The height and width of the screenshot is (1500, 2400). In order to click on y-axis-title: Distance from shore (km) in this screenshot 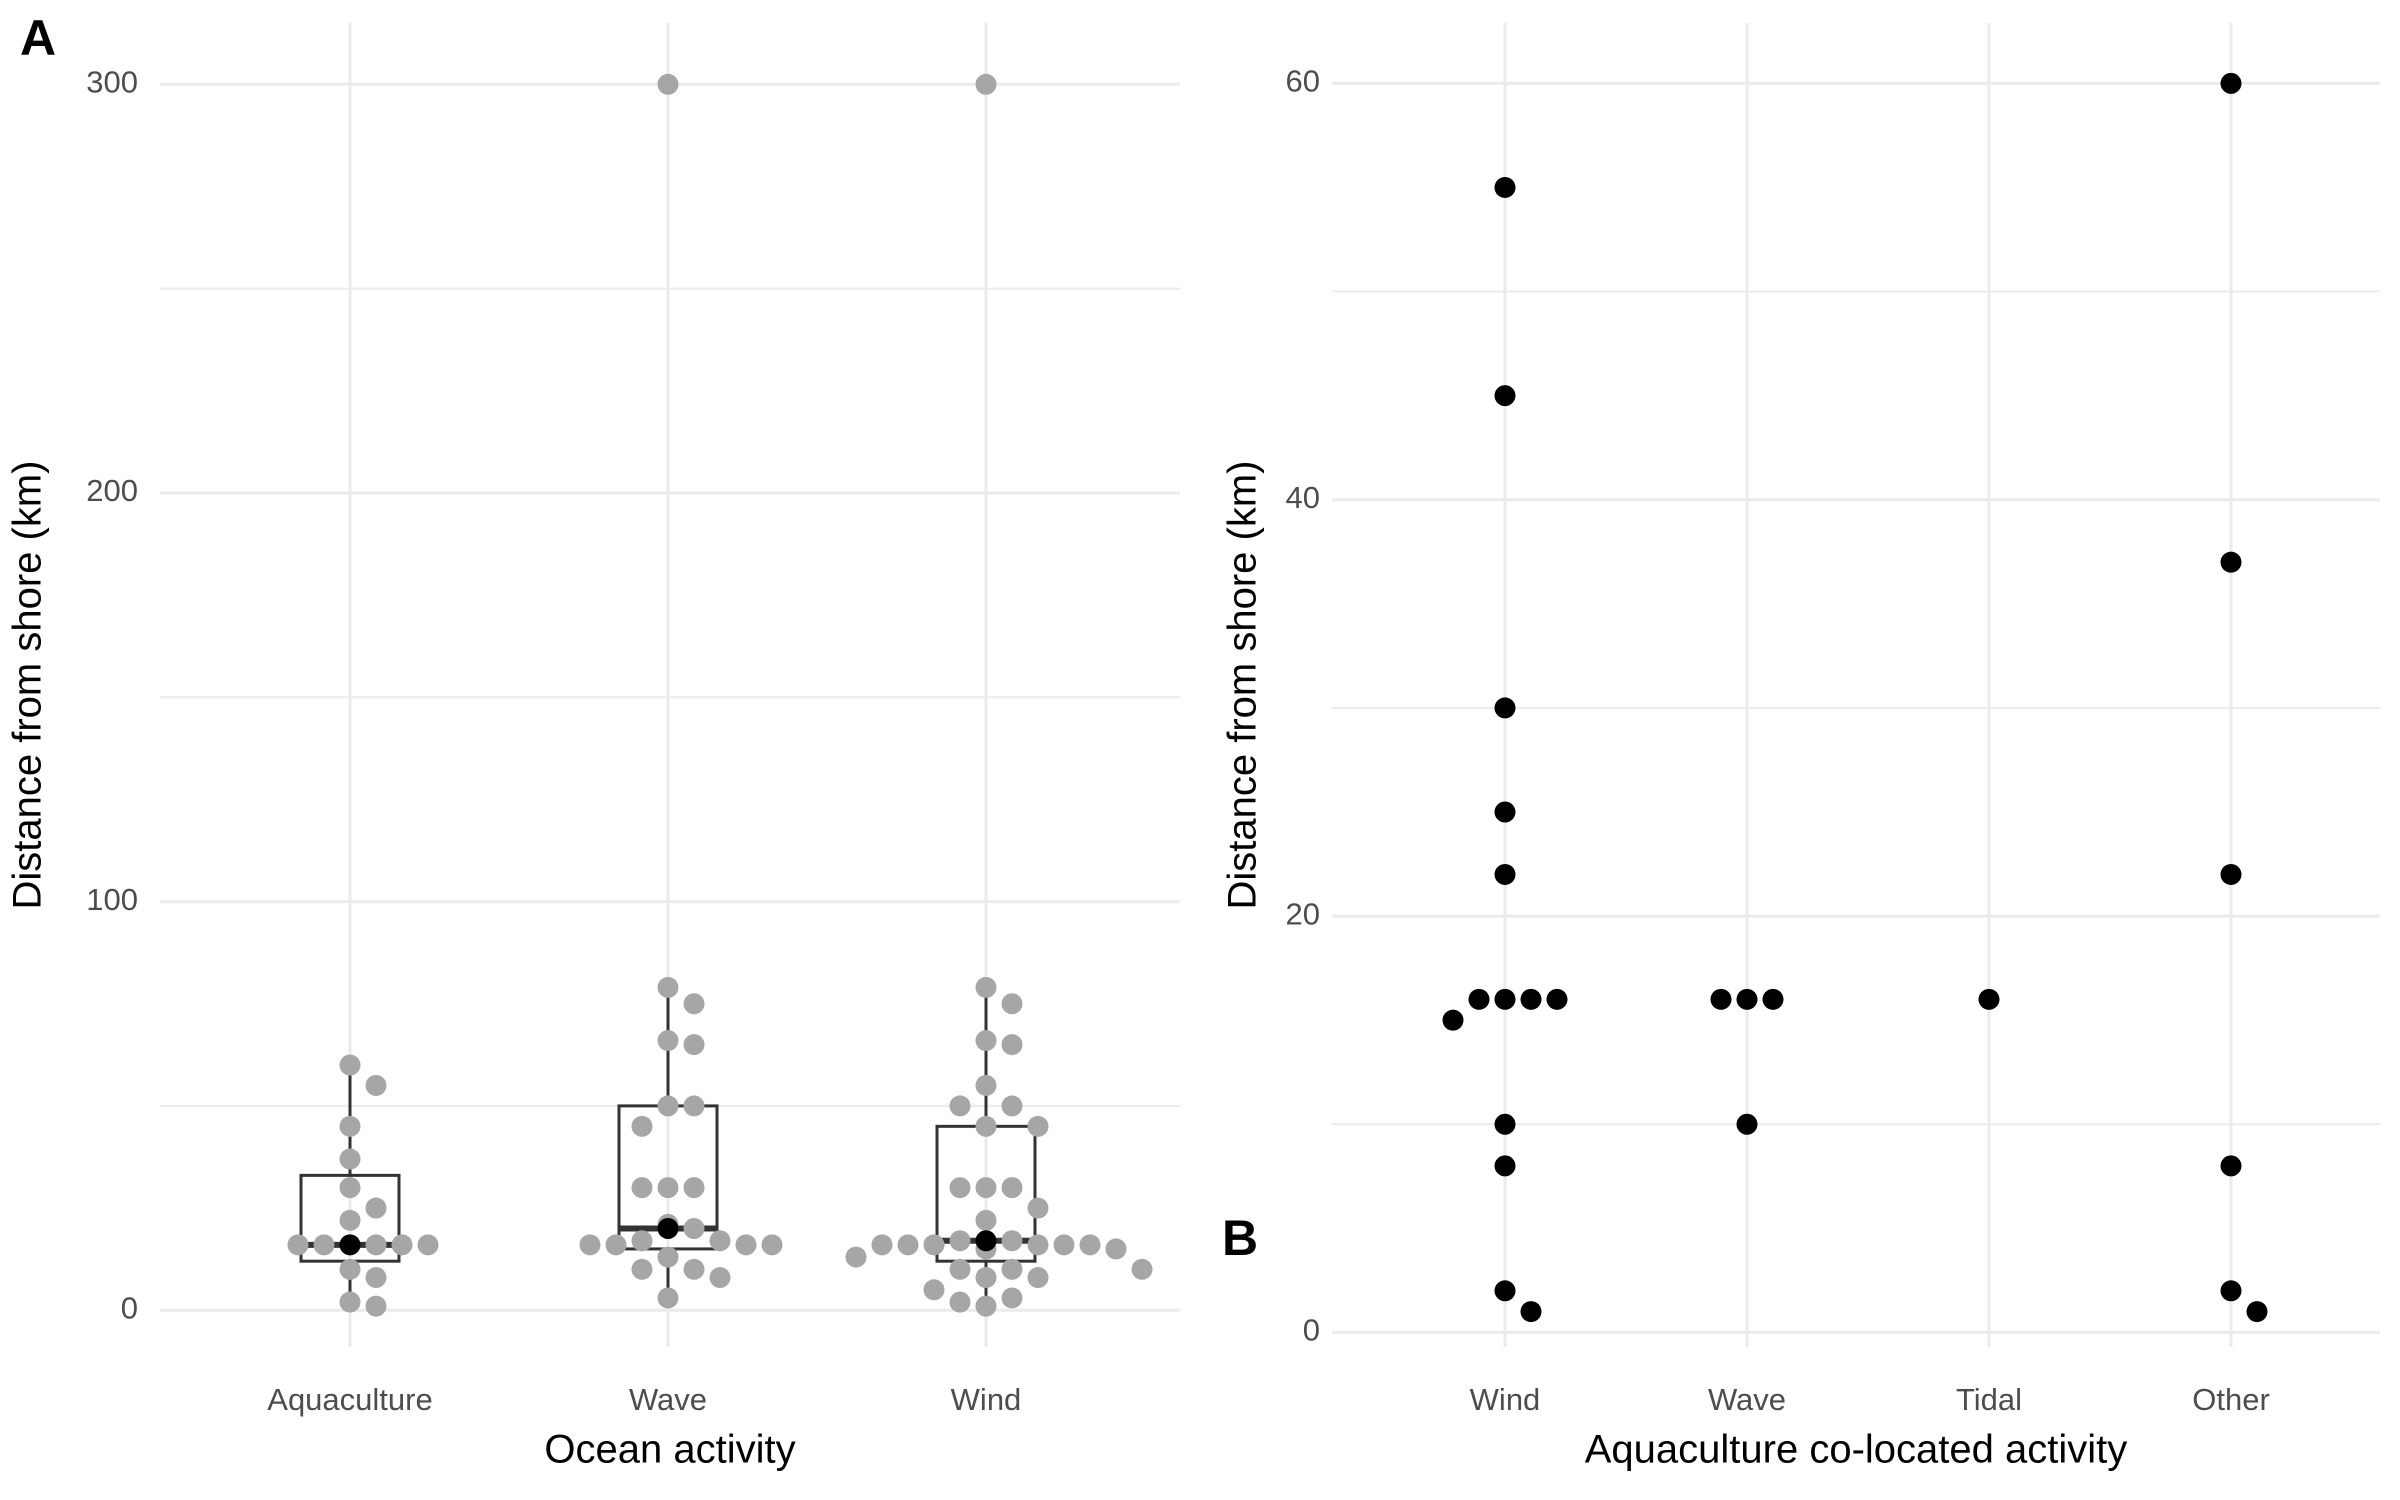, I will do `click(28, 685)`.